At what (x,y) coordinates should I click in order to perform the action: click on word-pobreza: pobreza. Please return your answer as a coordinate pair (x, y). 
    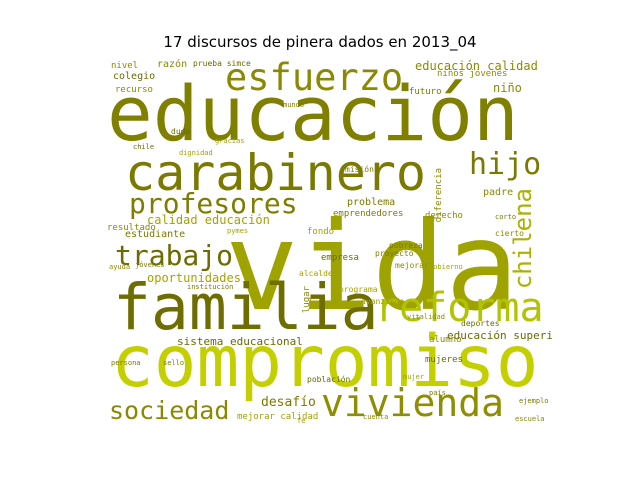
    Looking at the image, I should click on (406, 245).